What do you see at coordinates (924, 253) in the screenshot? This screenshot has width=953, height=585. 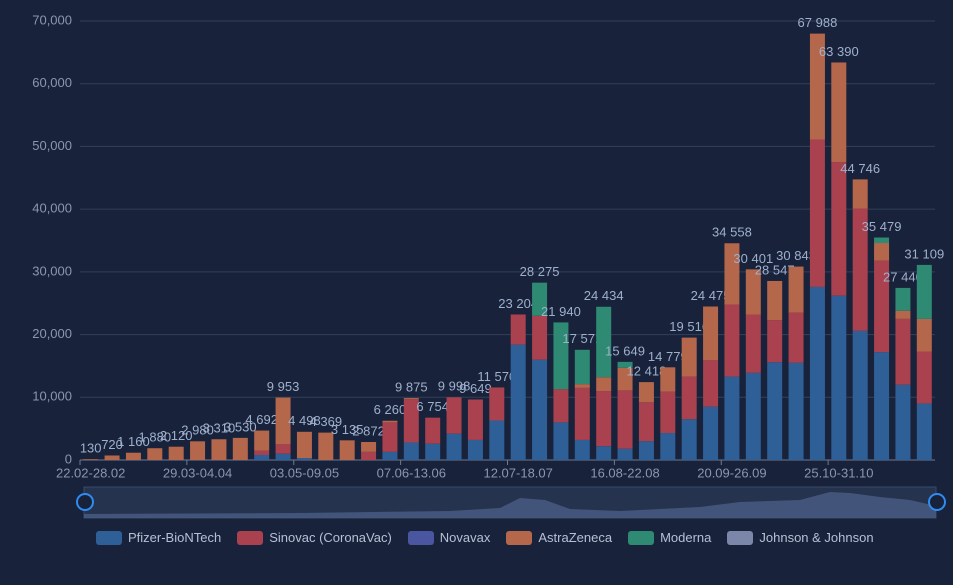 I see `total-label: 31 109` at bounding box center [924, 253].